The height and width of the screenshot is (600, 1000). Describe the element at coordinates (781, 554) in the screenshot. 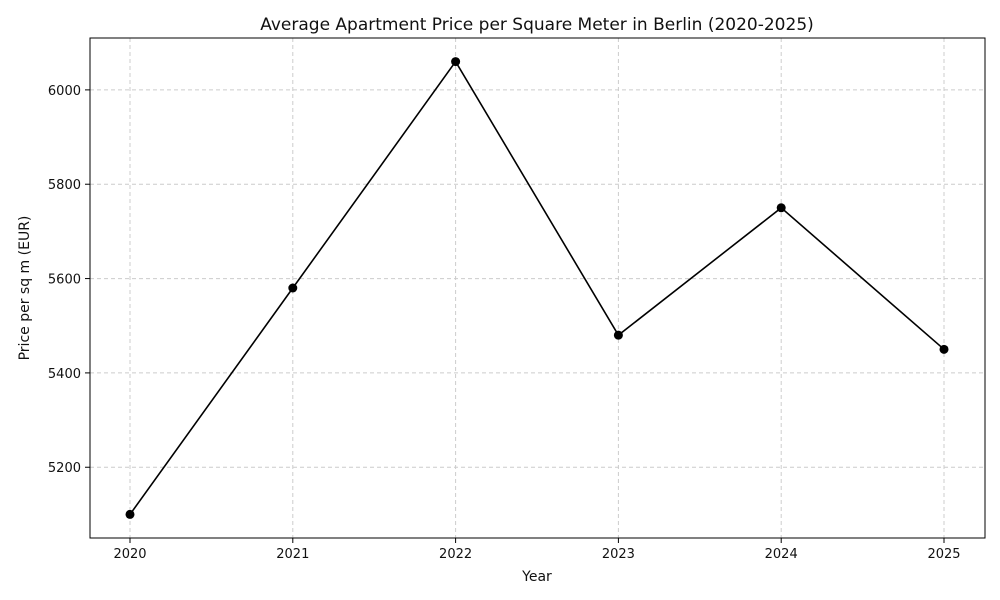

I see `x-tick-label: 2024` at that location.